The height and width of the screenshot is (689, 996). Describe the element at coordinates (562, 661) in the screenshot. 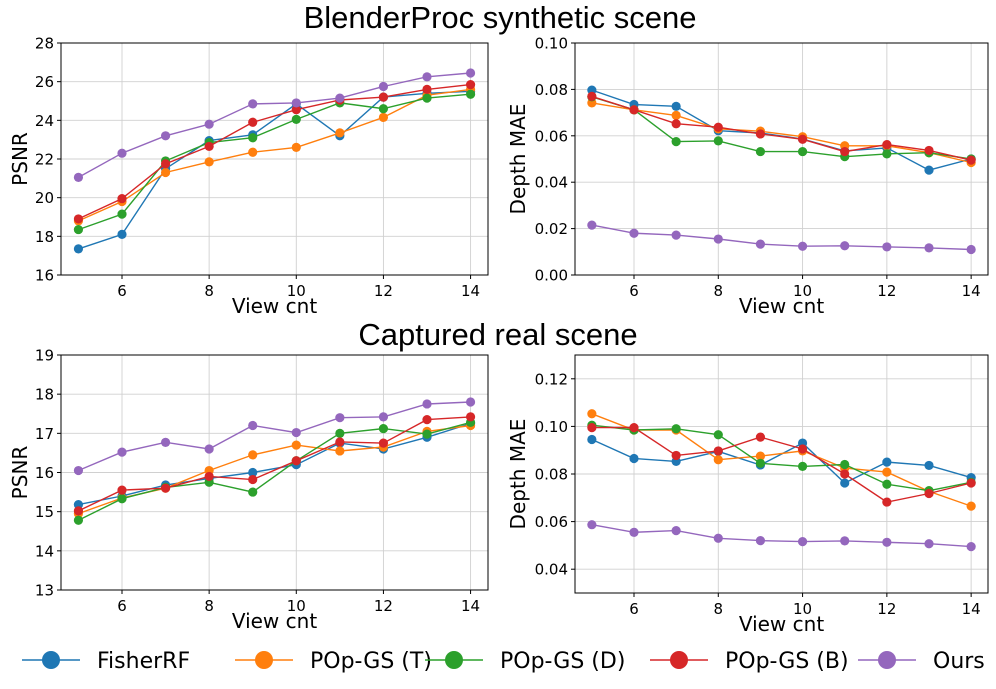

I see `legend-label: POp-GS (D)` at that location.